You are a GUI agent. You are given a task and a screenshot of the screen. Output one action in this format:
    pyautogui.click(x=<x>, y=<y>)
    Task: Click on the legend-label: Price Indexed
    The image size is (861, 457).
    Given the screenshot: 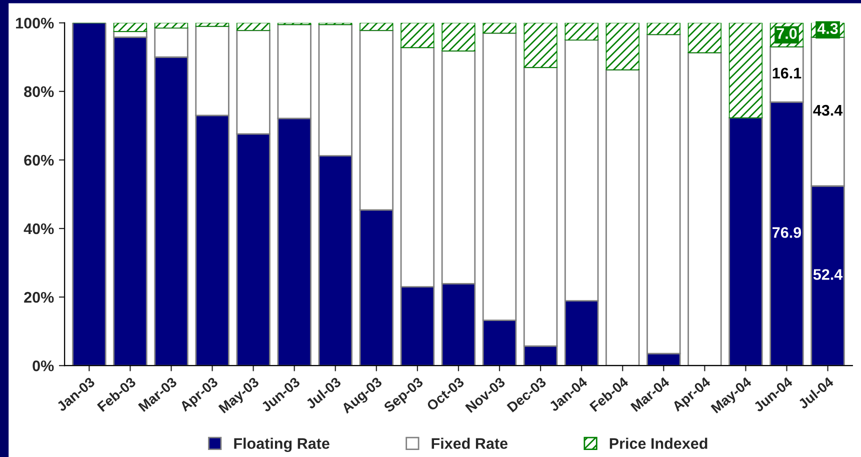 What is the action you would take?
    pyautogui.click(x=659, y=443)
    